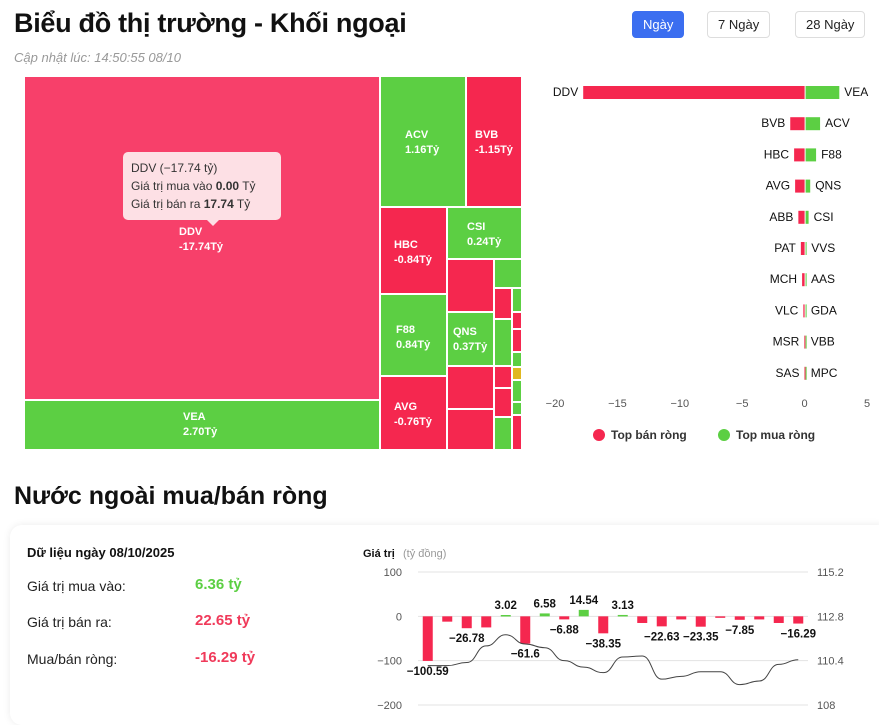 This screenshot has width=879, height=725. What do you see at coordinates (422, 150) in the screenshot?
I see `cell-value: 1.16Tỷ` at bounding box center [422, 150].